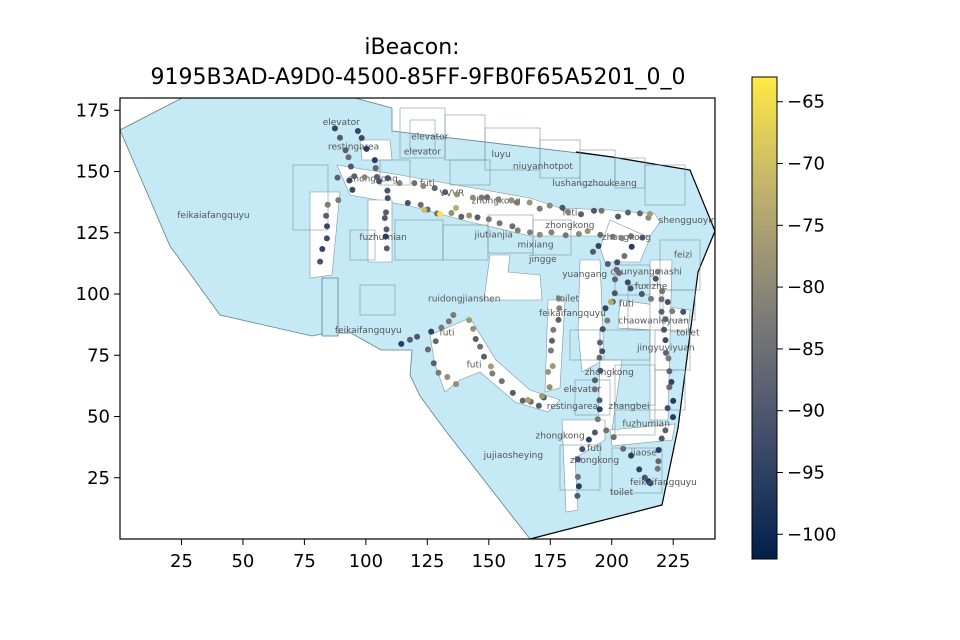 This screenshot has width=960, height=640. Describe the element at coordinates (673, 561) in the screenshot. I see `x-tick-label: 225` at that location.